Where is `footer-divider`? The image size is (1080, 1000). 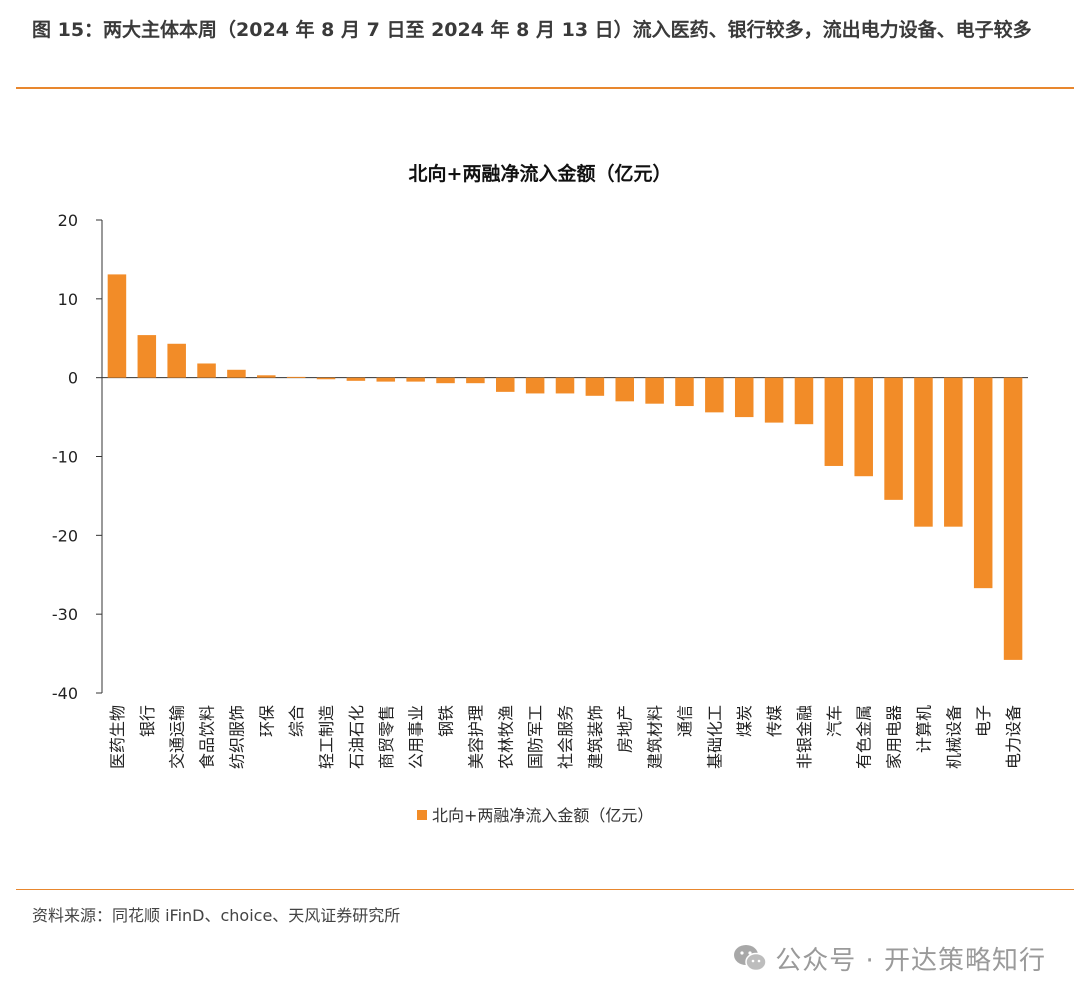
footer-divider is located at coordinates (545, 889).